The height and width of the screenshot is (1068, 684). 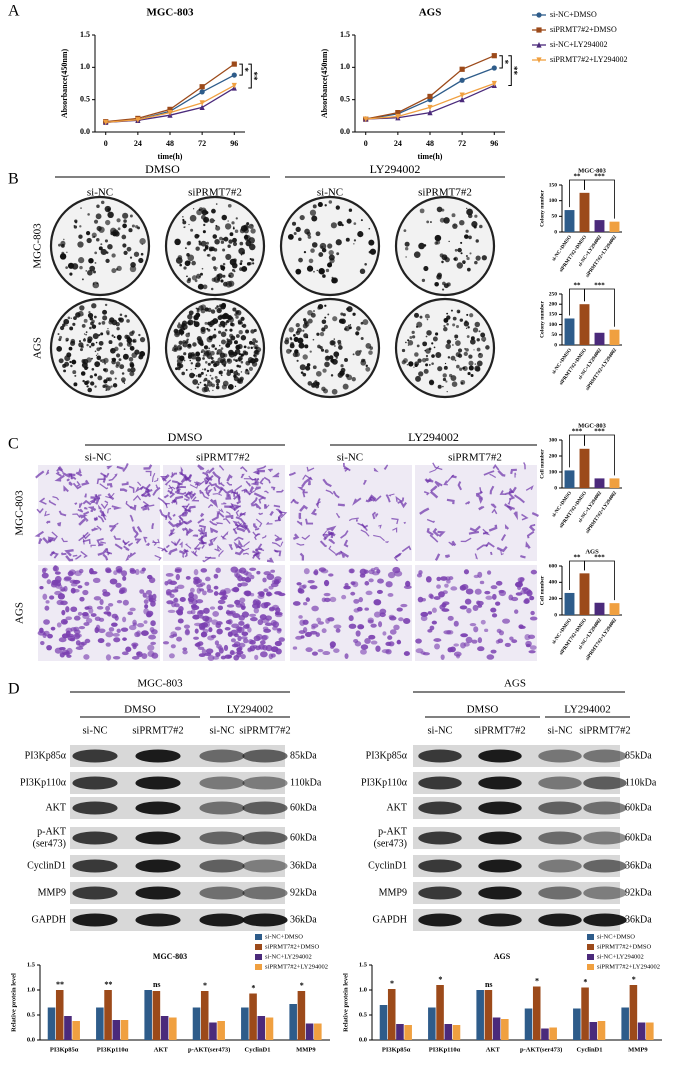 What do you see at coordinates (553, 304) in the screenshot?
I see `y-tick-label: 200` at bounding box center [553, 304].